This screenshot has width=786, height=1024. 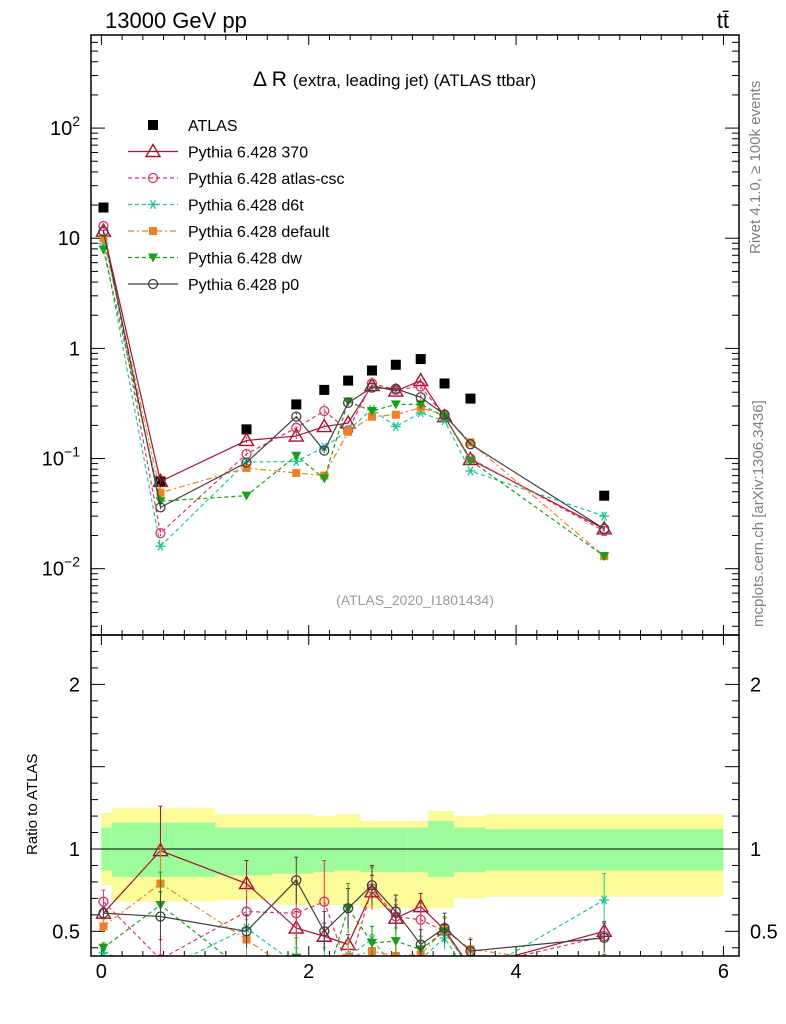 I want to click on legend-label-default: Pythia 6.428 default, so click(x=259, y=232).